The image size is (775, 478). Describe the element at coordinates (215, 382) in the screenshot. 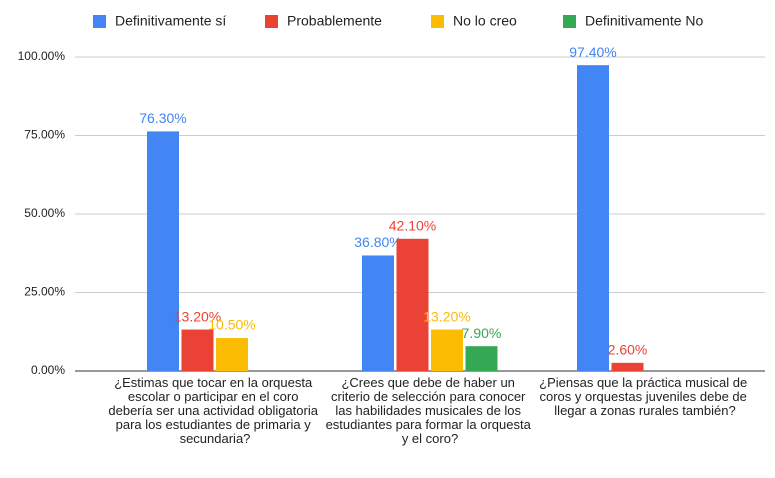

I see `label-line: ¿Estimas que tocar en la orquesta` at that location.